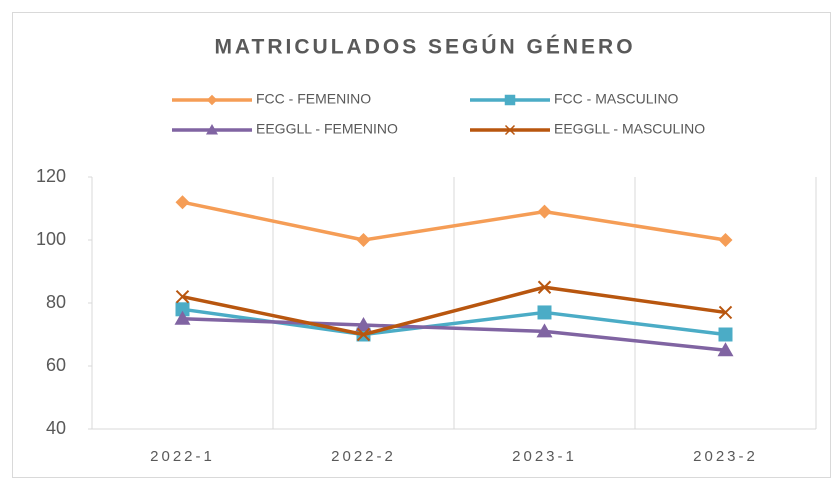 This screenshot has width=832, height=479. I want to click on x-tick-label: 2023-2, so click(725, 456).